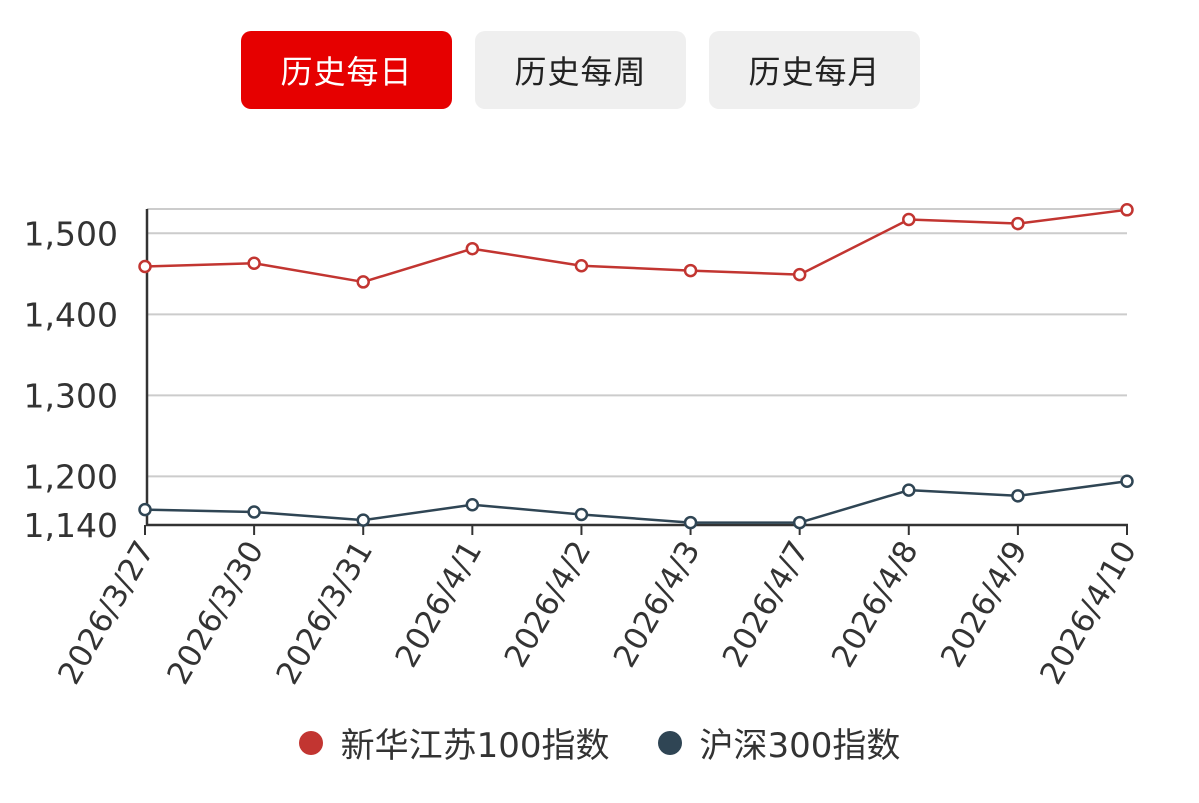  I want to click on y-tick-label: 1,300, so click(71, 395).